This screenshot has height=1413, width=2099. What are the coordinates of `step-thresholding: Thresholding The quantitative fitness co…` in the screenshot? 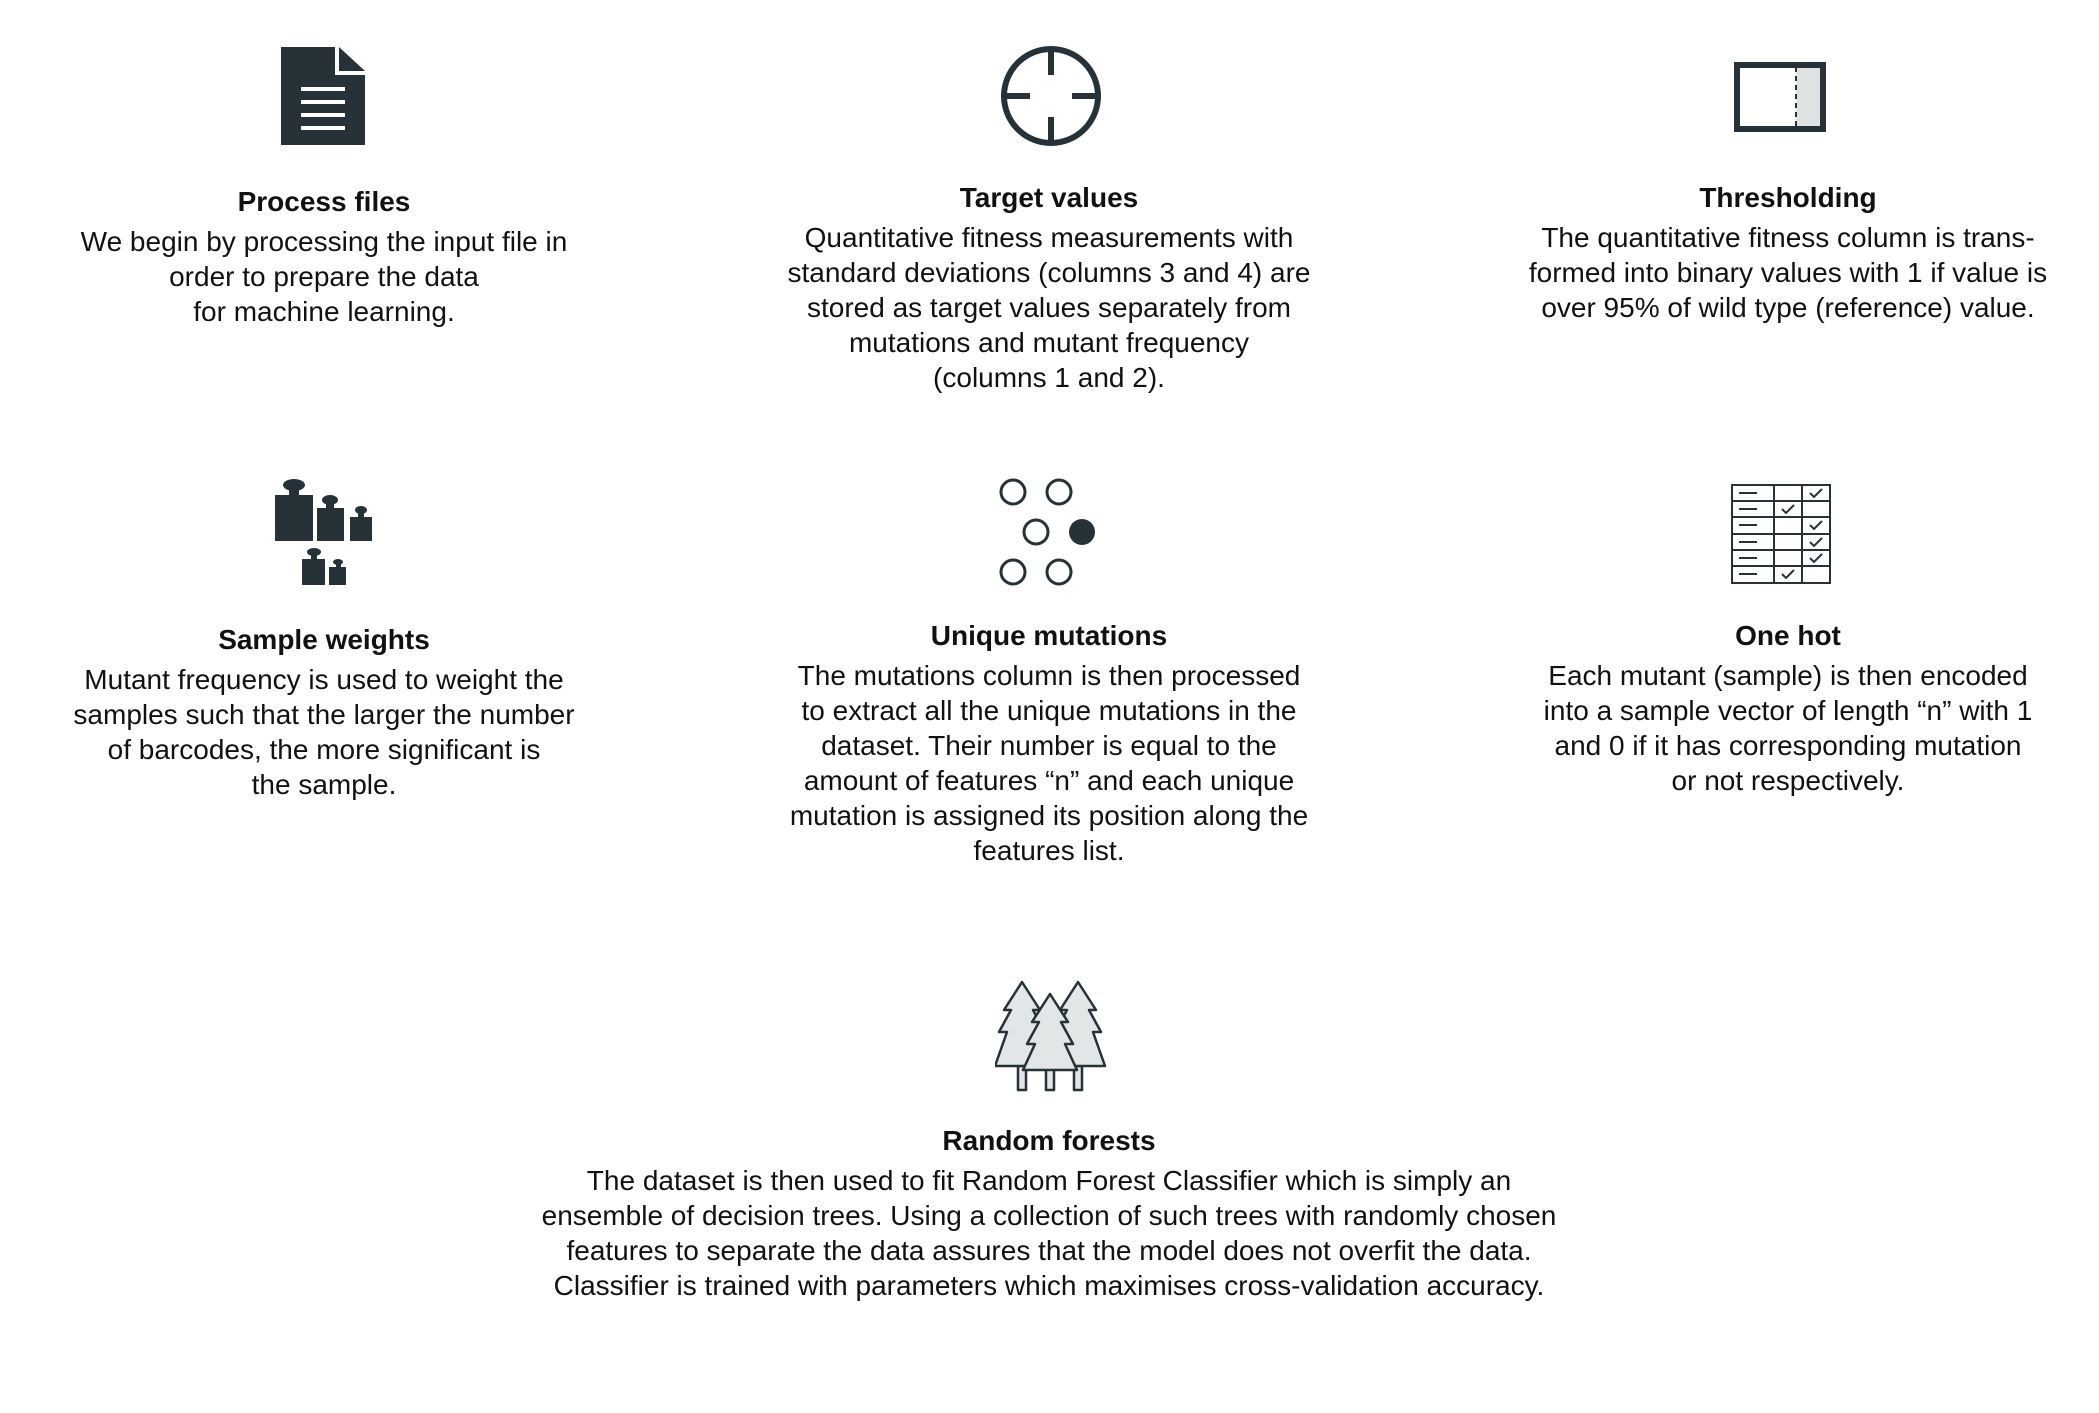 It's located at (1788, 252).